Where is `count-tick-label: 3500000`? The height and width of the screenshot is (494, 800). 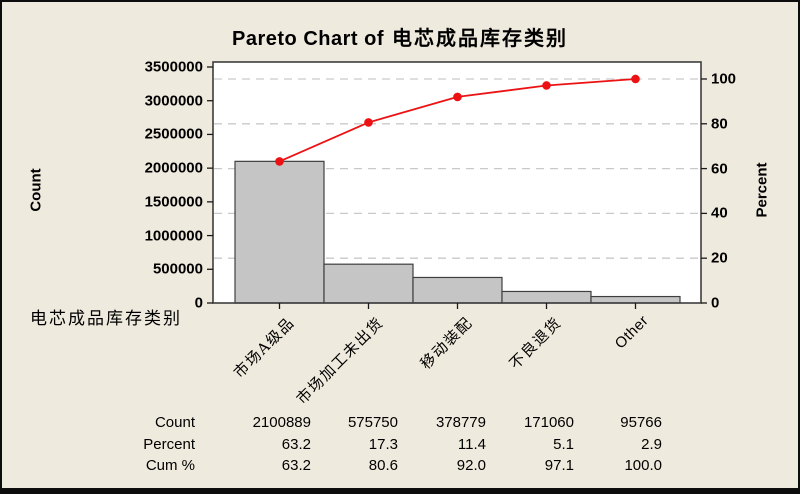 count-tick-label: 3500000 is located at coordinates (173, 67).